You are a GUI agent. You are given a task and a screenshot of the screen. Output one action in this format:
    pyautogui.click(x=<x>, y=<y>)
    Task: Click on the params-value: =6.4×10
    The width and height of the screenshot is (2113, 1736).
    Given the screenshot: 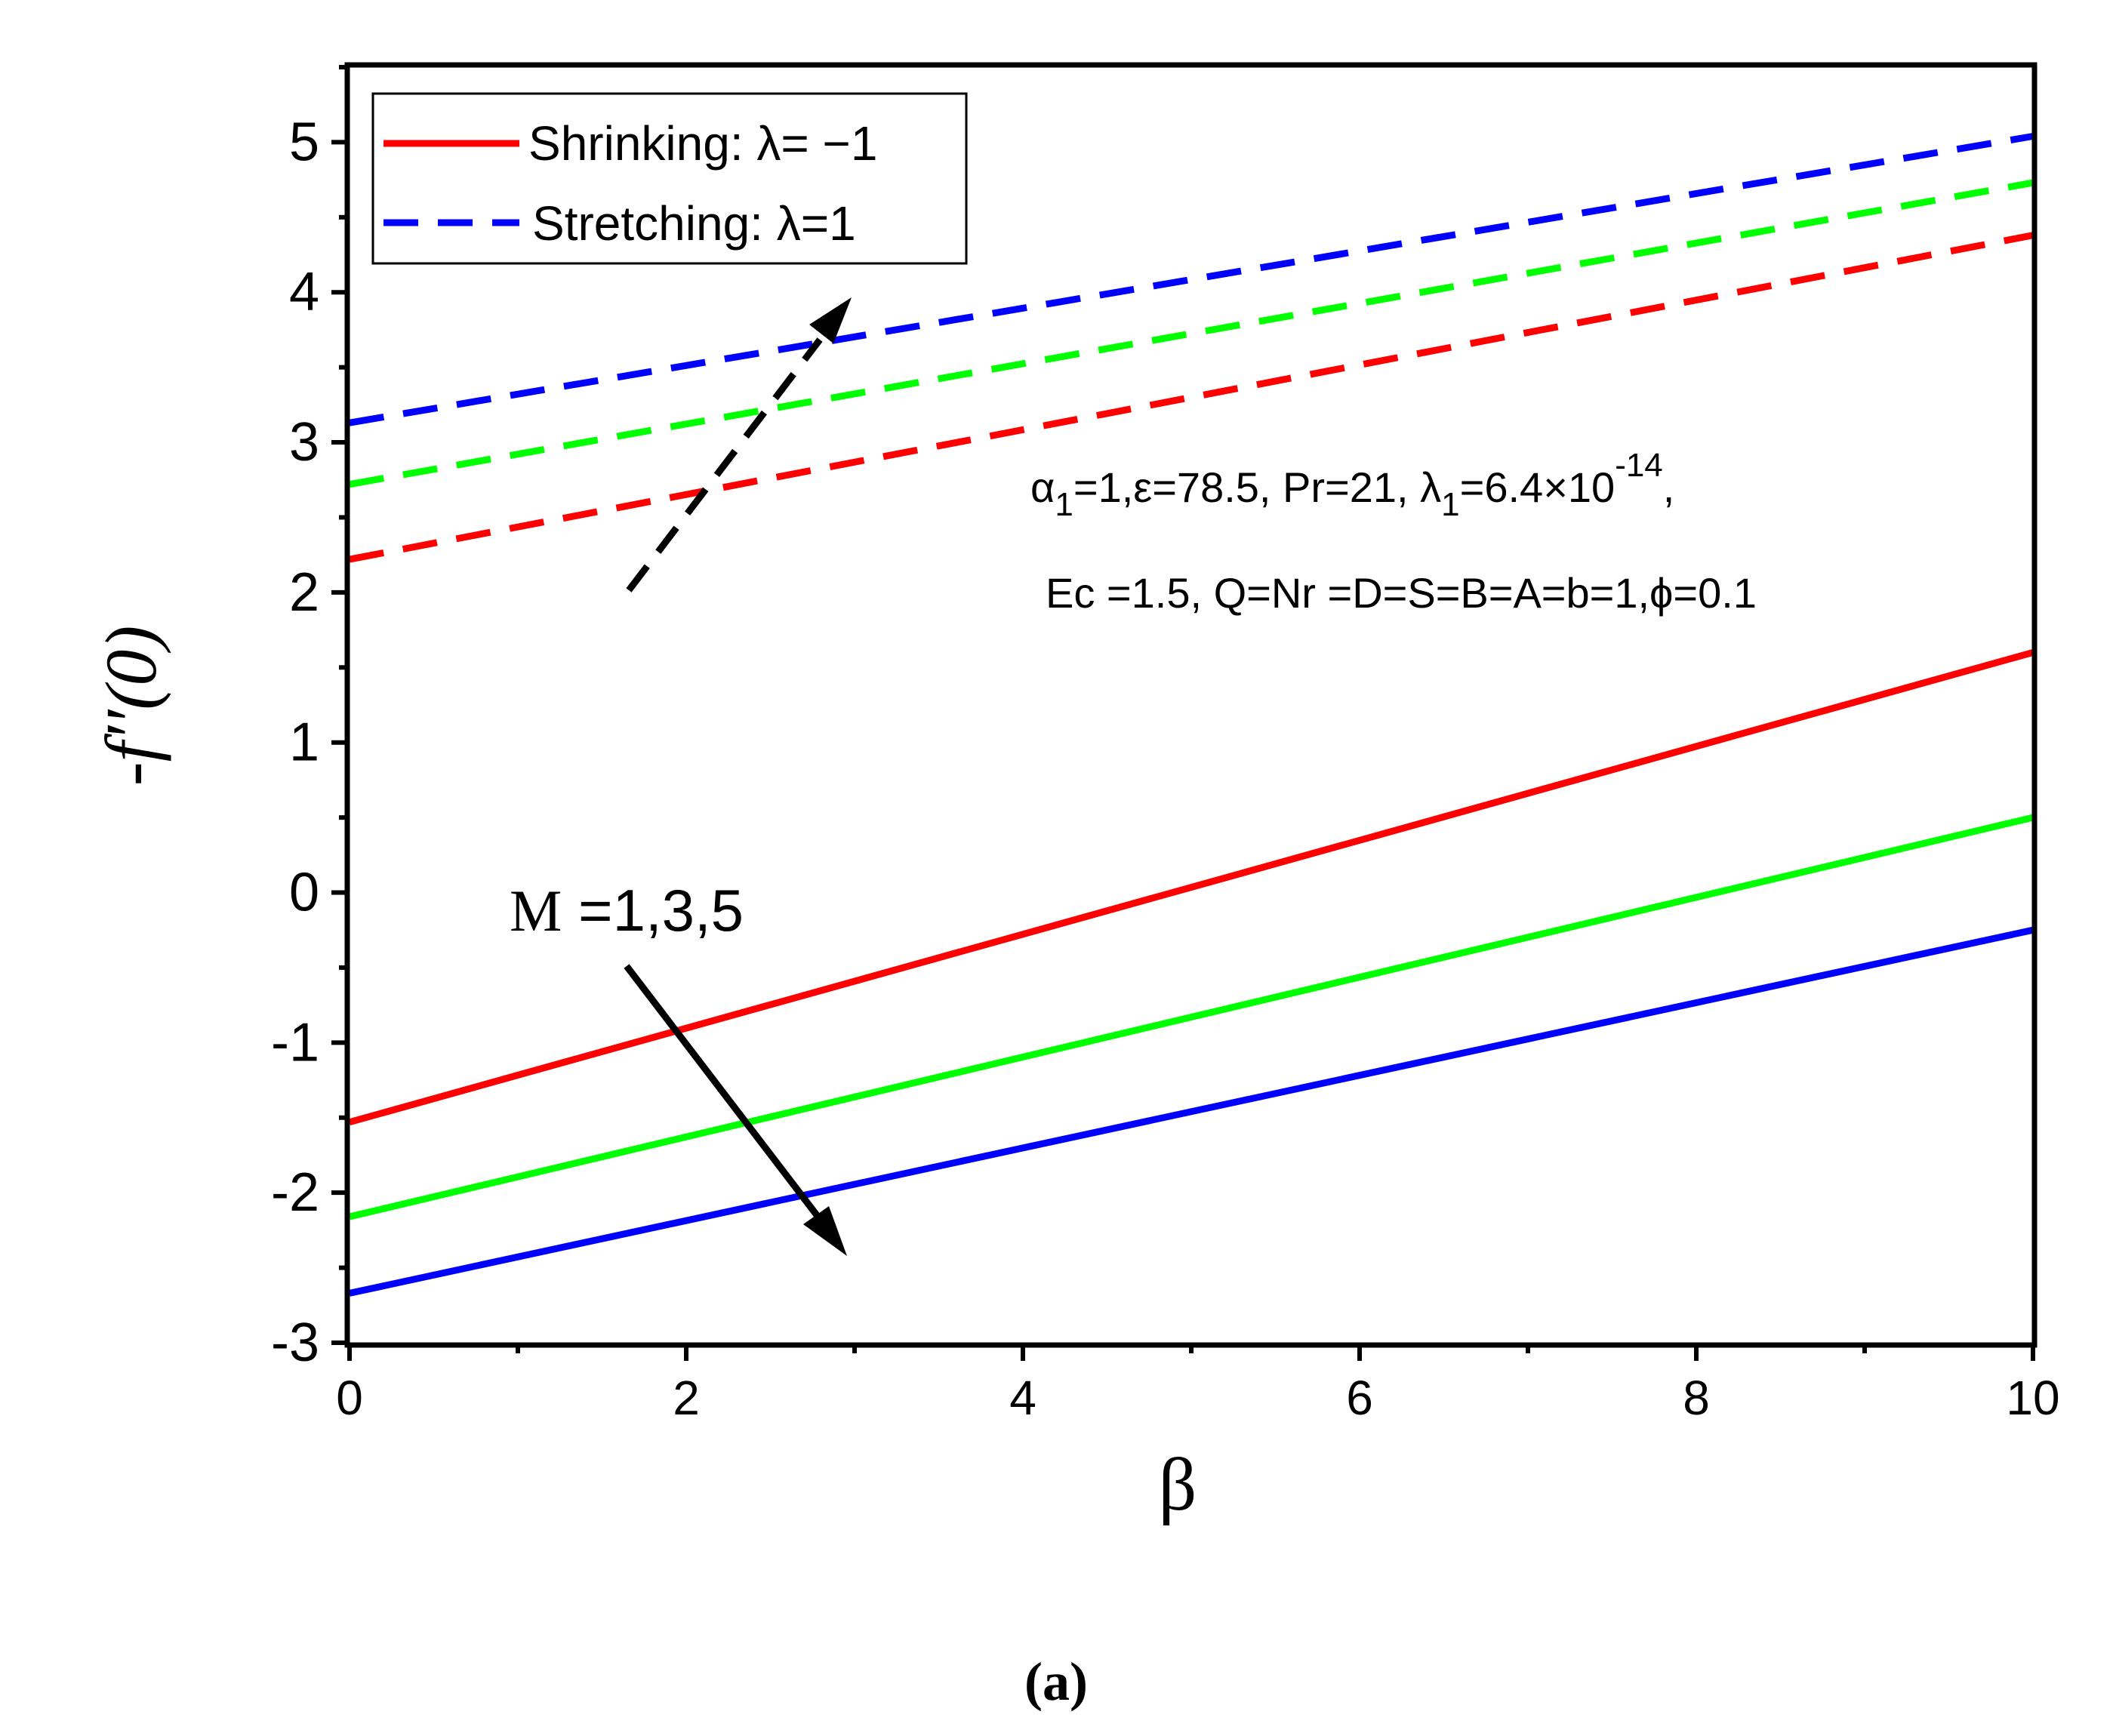 What is the action you would take?
    pyautogui.click(x=1538, y=487)
    